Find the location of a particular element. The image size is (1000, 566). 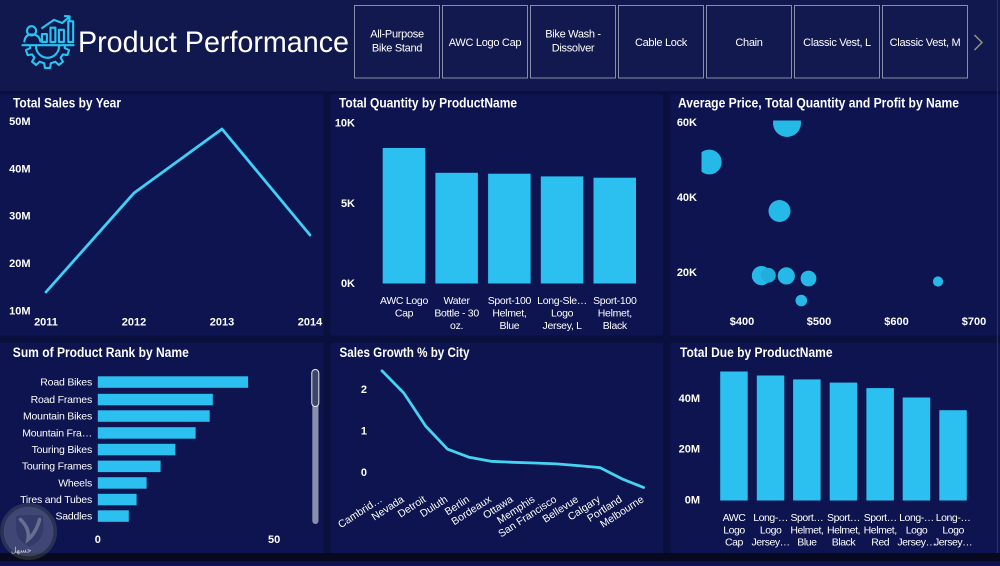

svg-text: 0K is located at coordinates (348, 284).